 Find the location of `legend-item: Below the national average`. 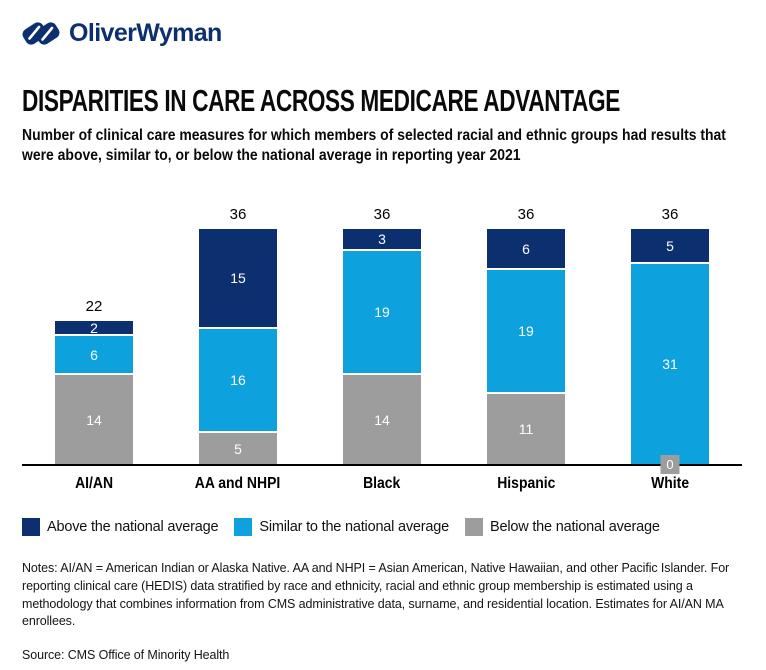

legend-item: Below the national average is located at coordinates (562, 527).